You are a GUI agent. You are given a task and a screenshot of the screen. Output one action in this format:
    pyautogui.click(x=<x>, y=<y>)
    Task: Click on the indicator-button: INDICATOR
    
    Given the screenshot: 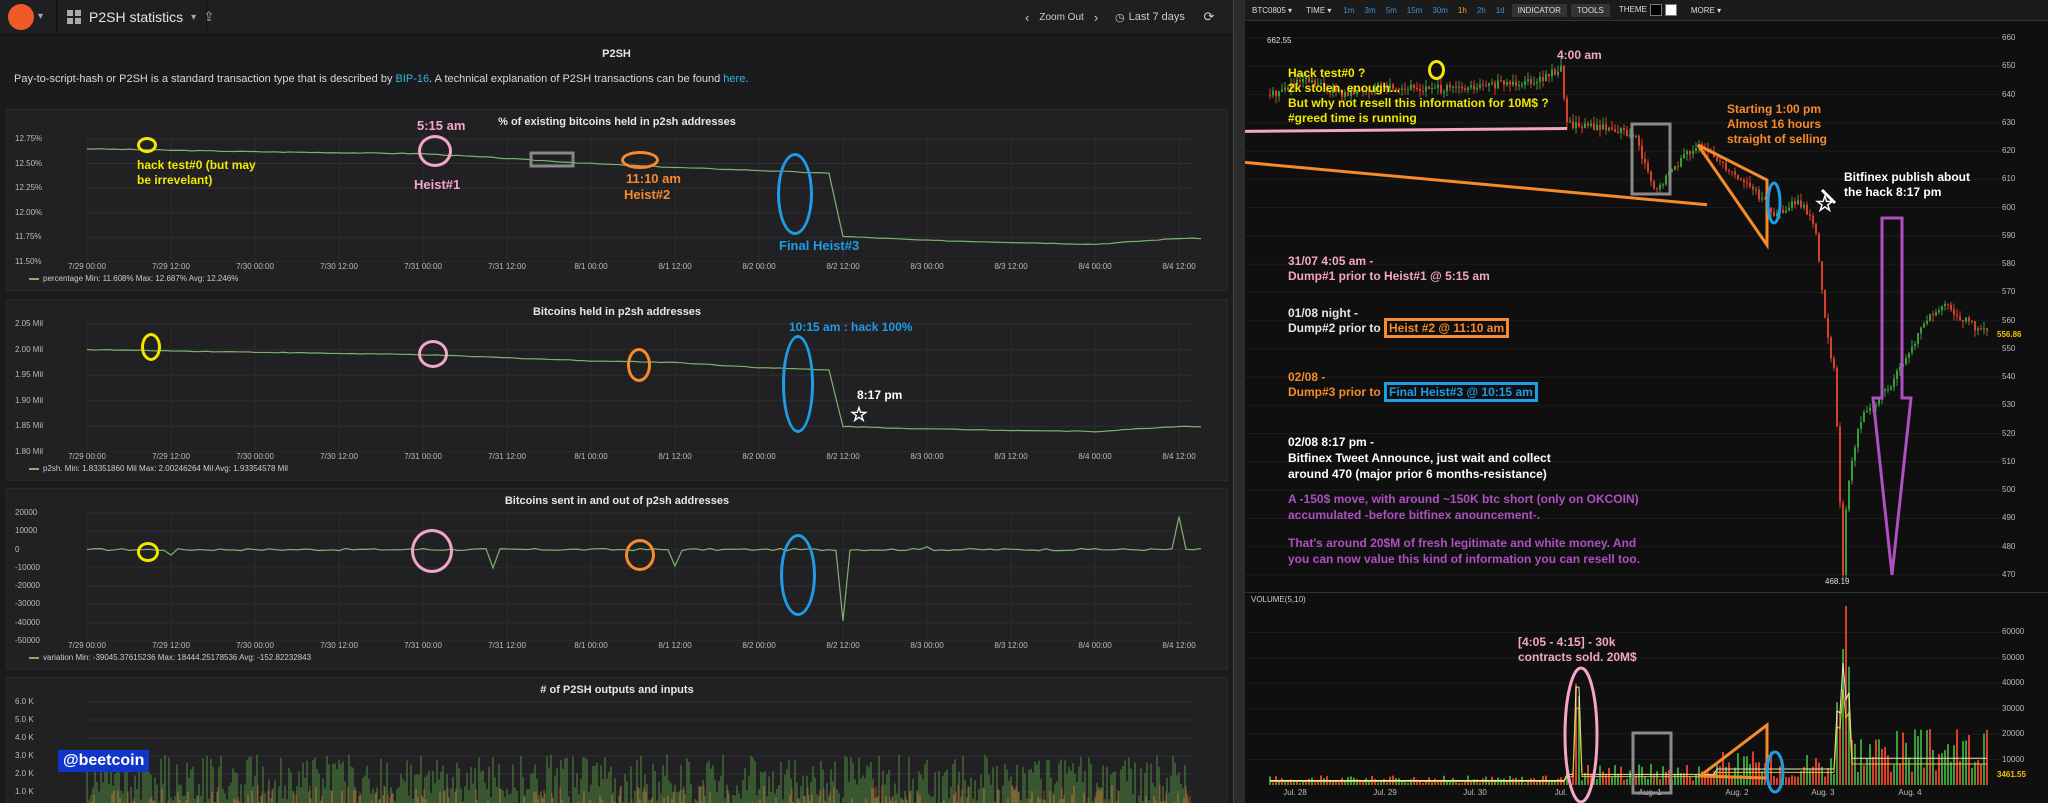 What is the action you would take?
    pyautogui.click(x=1539, y=10)
    